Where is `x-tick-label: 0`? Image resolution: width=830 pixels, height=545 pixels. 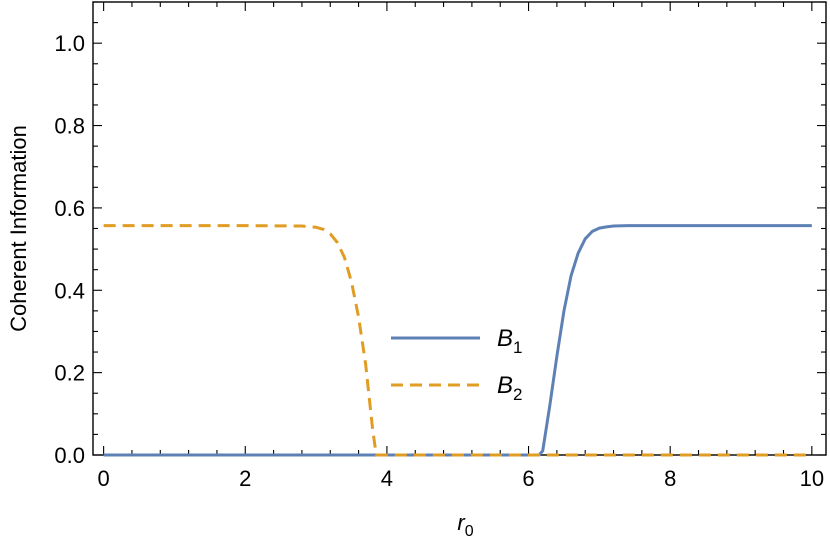
x-tick-label: 0 is located at coordinates (103, 478).